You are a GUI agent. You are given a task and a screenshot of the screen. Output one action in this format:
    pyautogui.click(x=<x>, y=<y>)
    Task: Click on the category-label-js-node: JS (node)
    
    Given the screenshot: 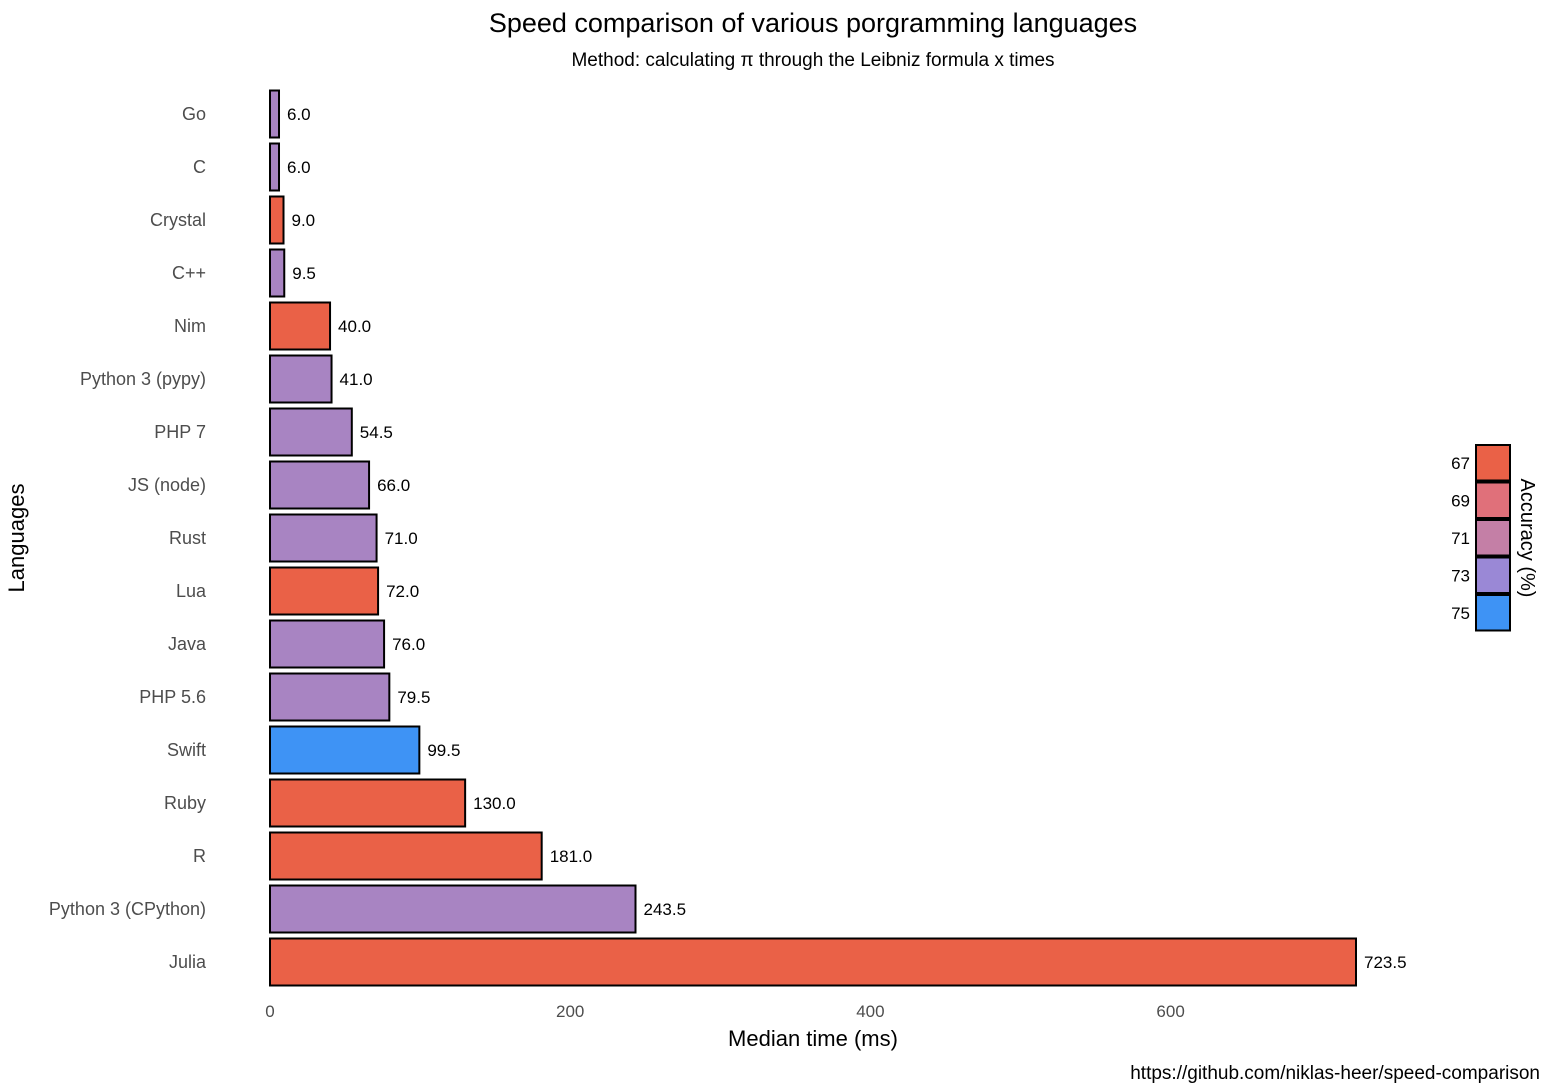 What is the action you would take?
    pyautogui.click(x=167, y=485)
    